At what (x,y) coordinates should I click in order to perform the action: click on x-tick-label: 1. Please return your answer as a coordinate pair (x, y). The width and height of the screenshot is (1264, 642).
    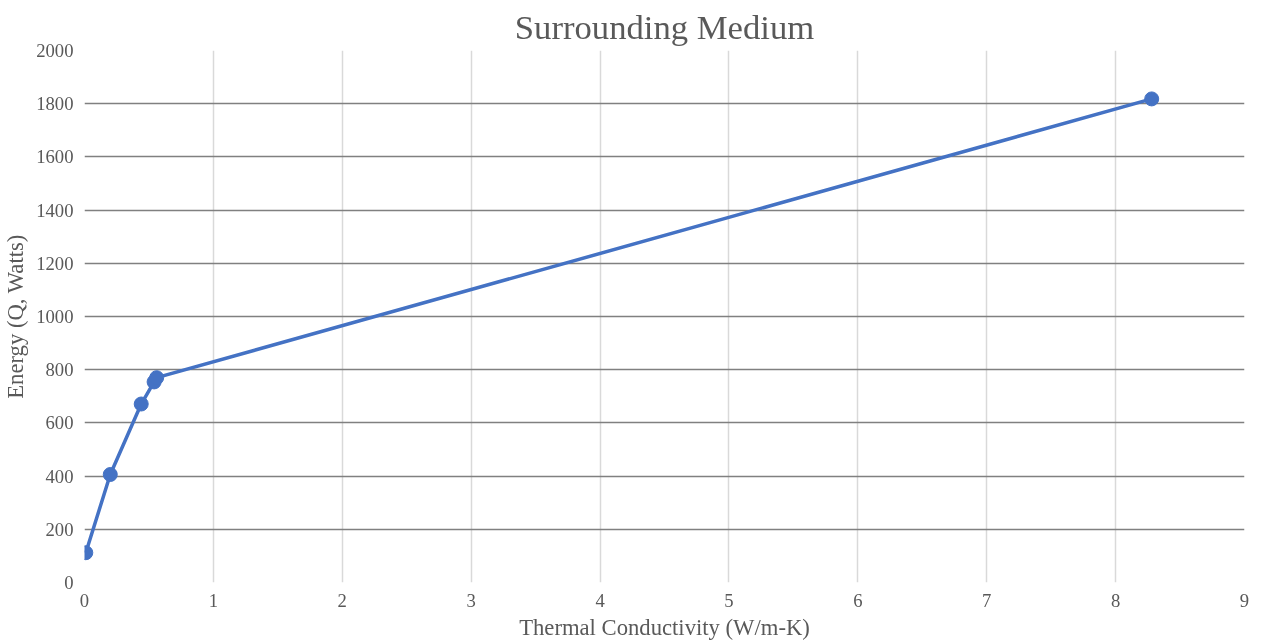
    Looking at the image, I should click on (213, 600).